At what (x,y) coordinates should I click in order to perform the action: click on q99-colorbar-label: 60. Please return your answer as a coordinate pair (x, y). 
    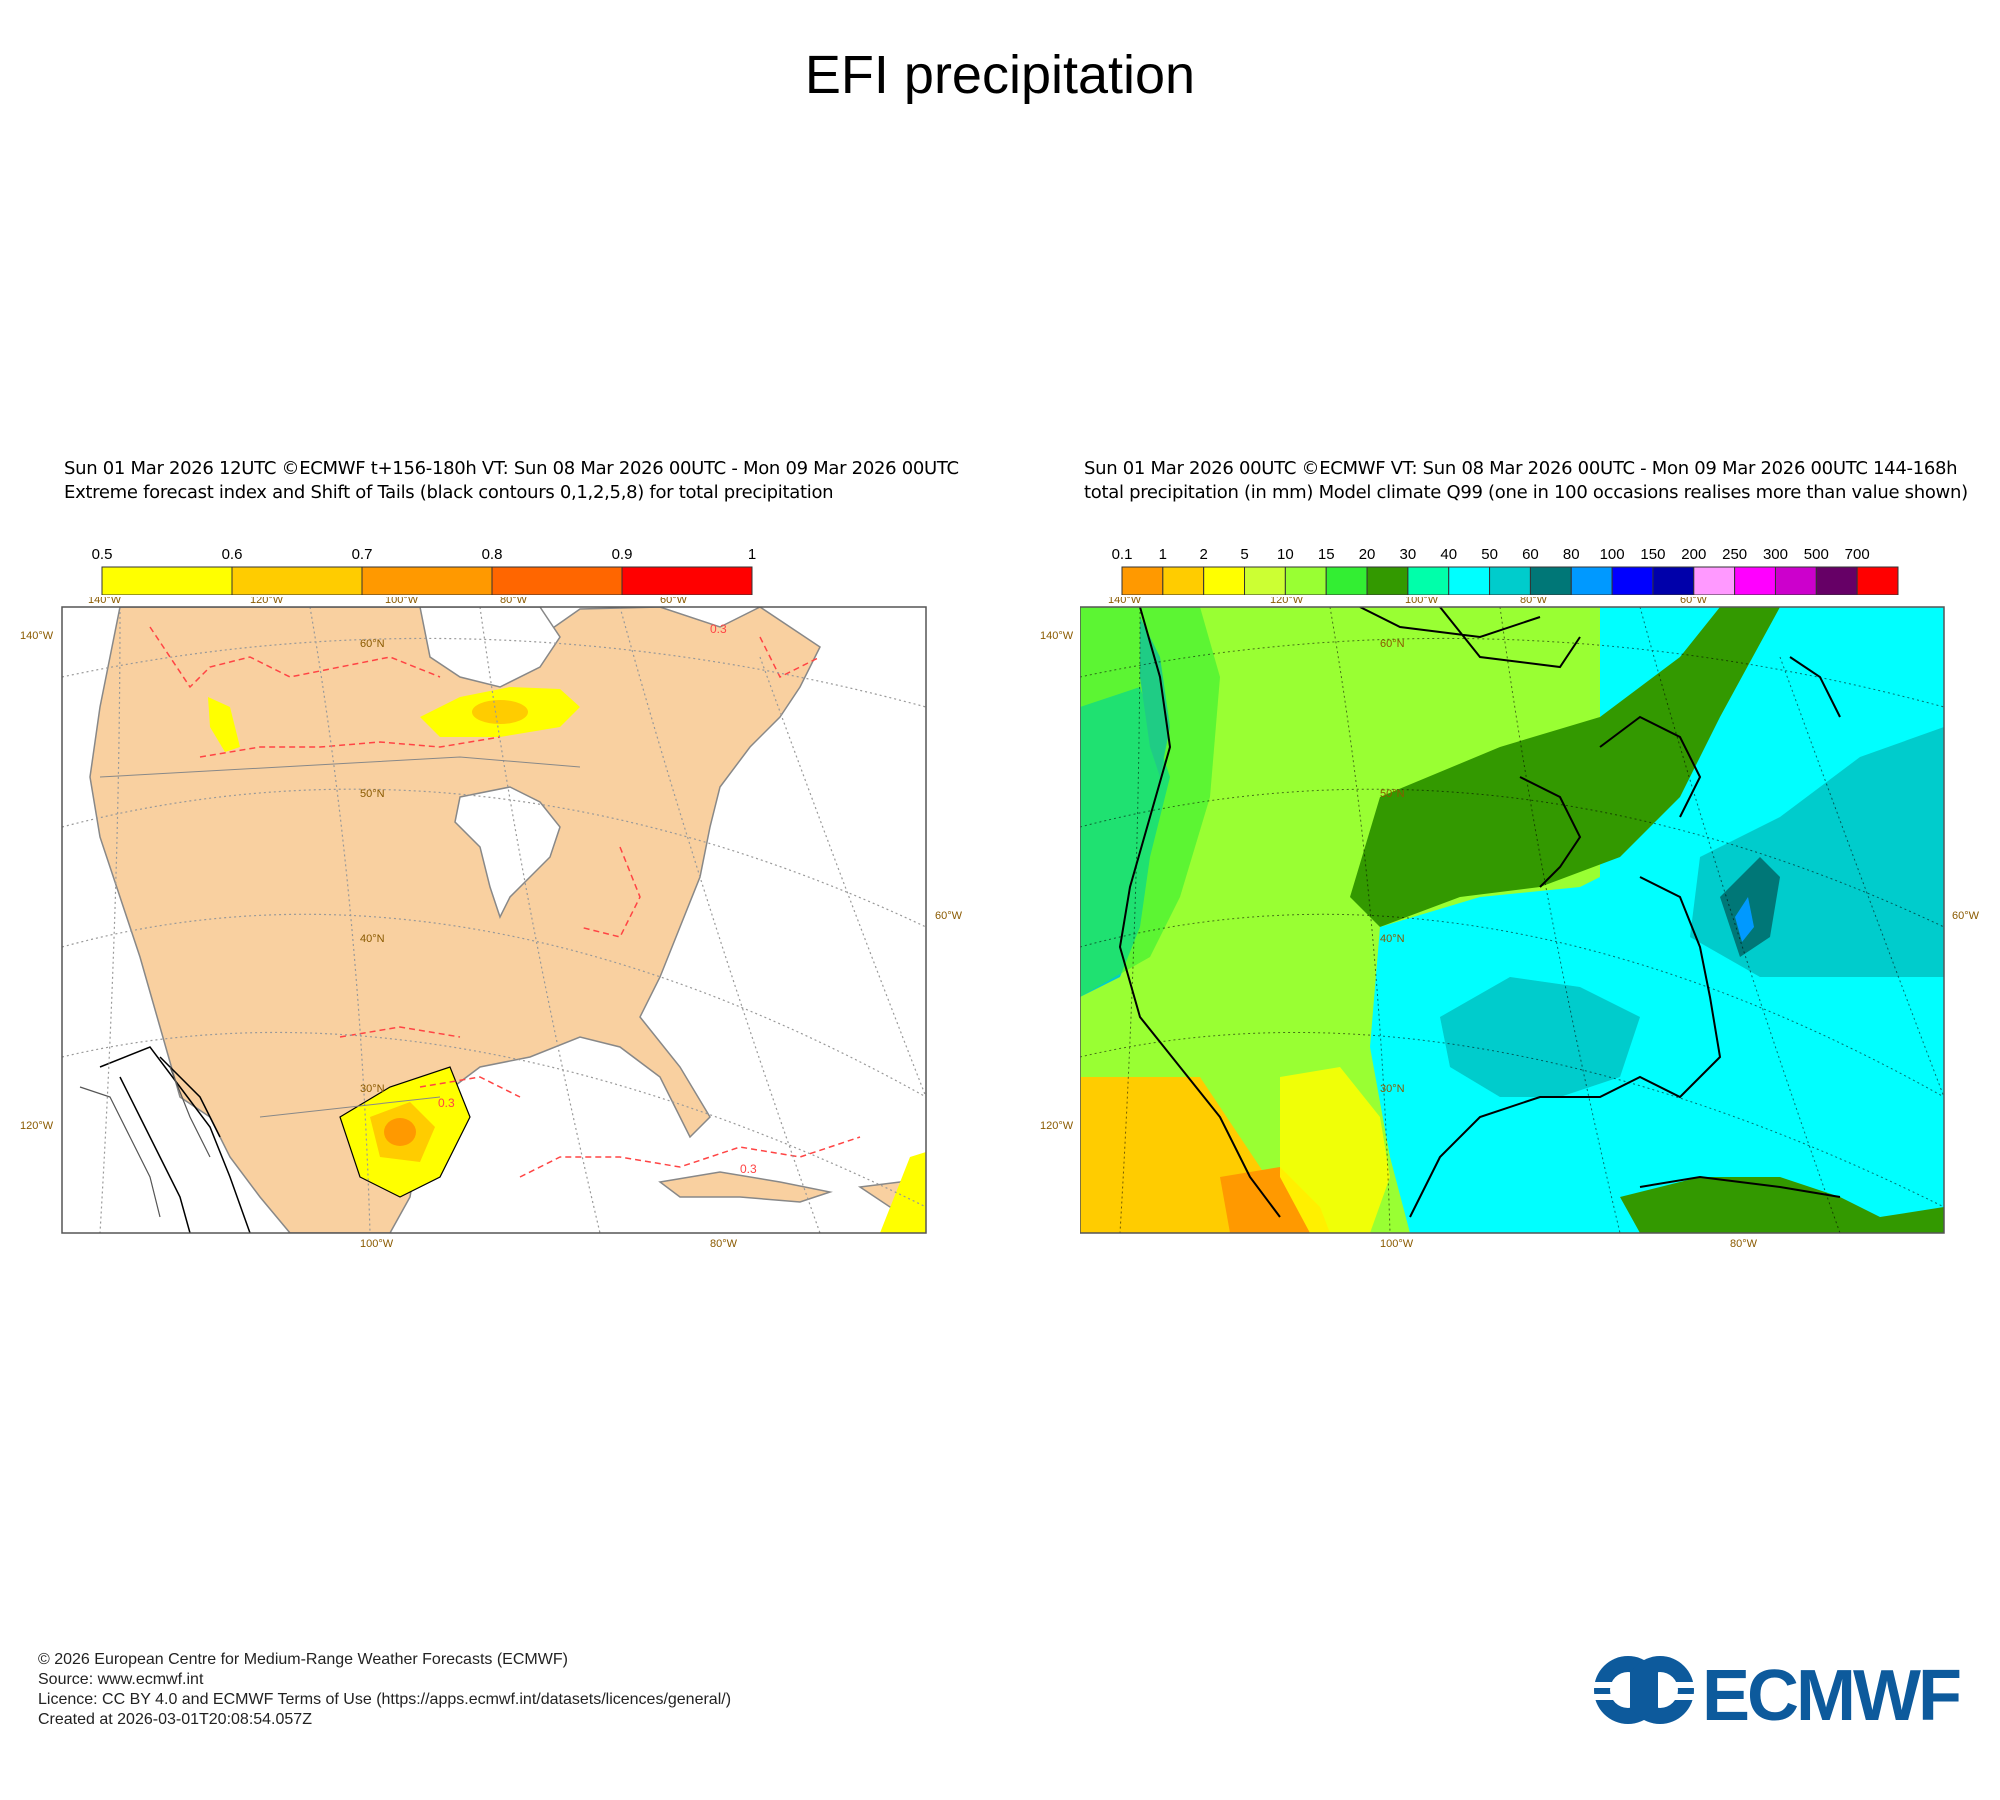
    Looking at the image, I should click on (1530, 554).